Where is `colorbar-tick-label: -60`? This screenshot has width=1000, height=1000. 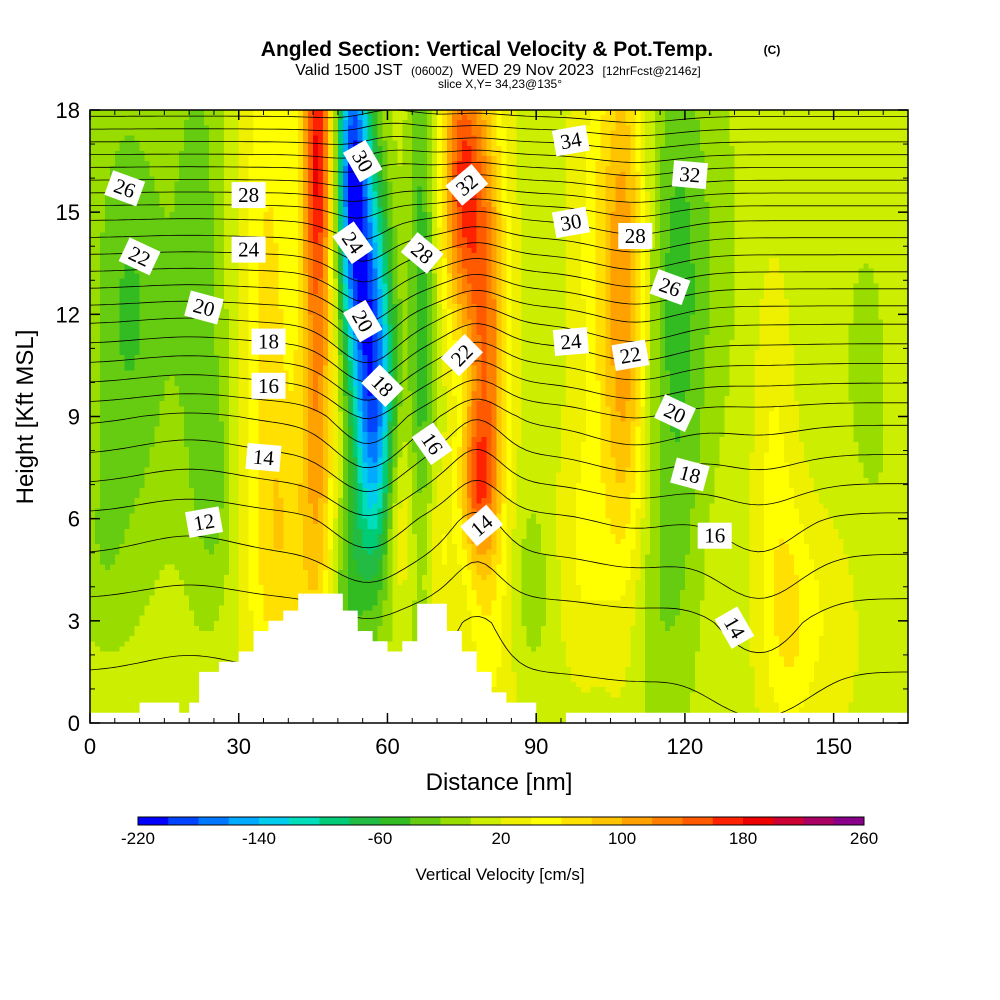 colorbar-tick-label: -60 is located at coordinates (380, 838).